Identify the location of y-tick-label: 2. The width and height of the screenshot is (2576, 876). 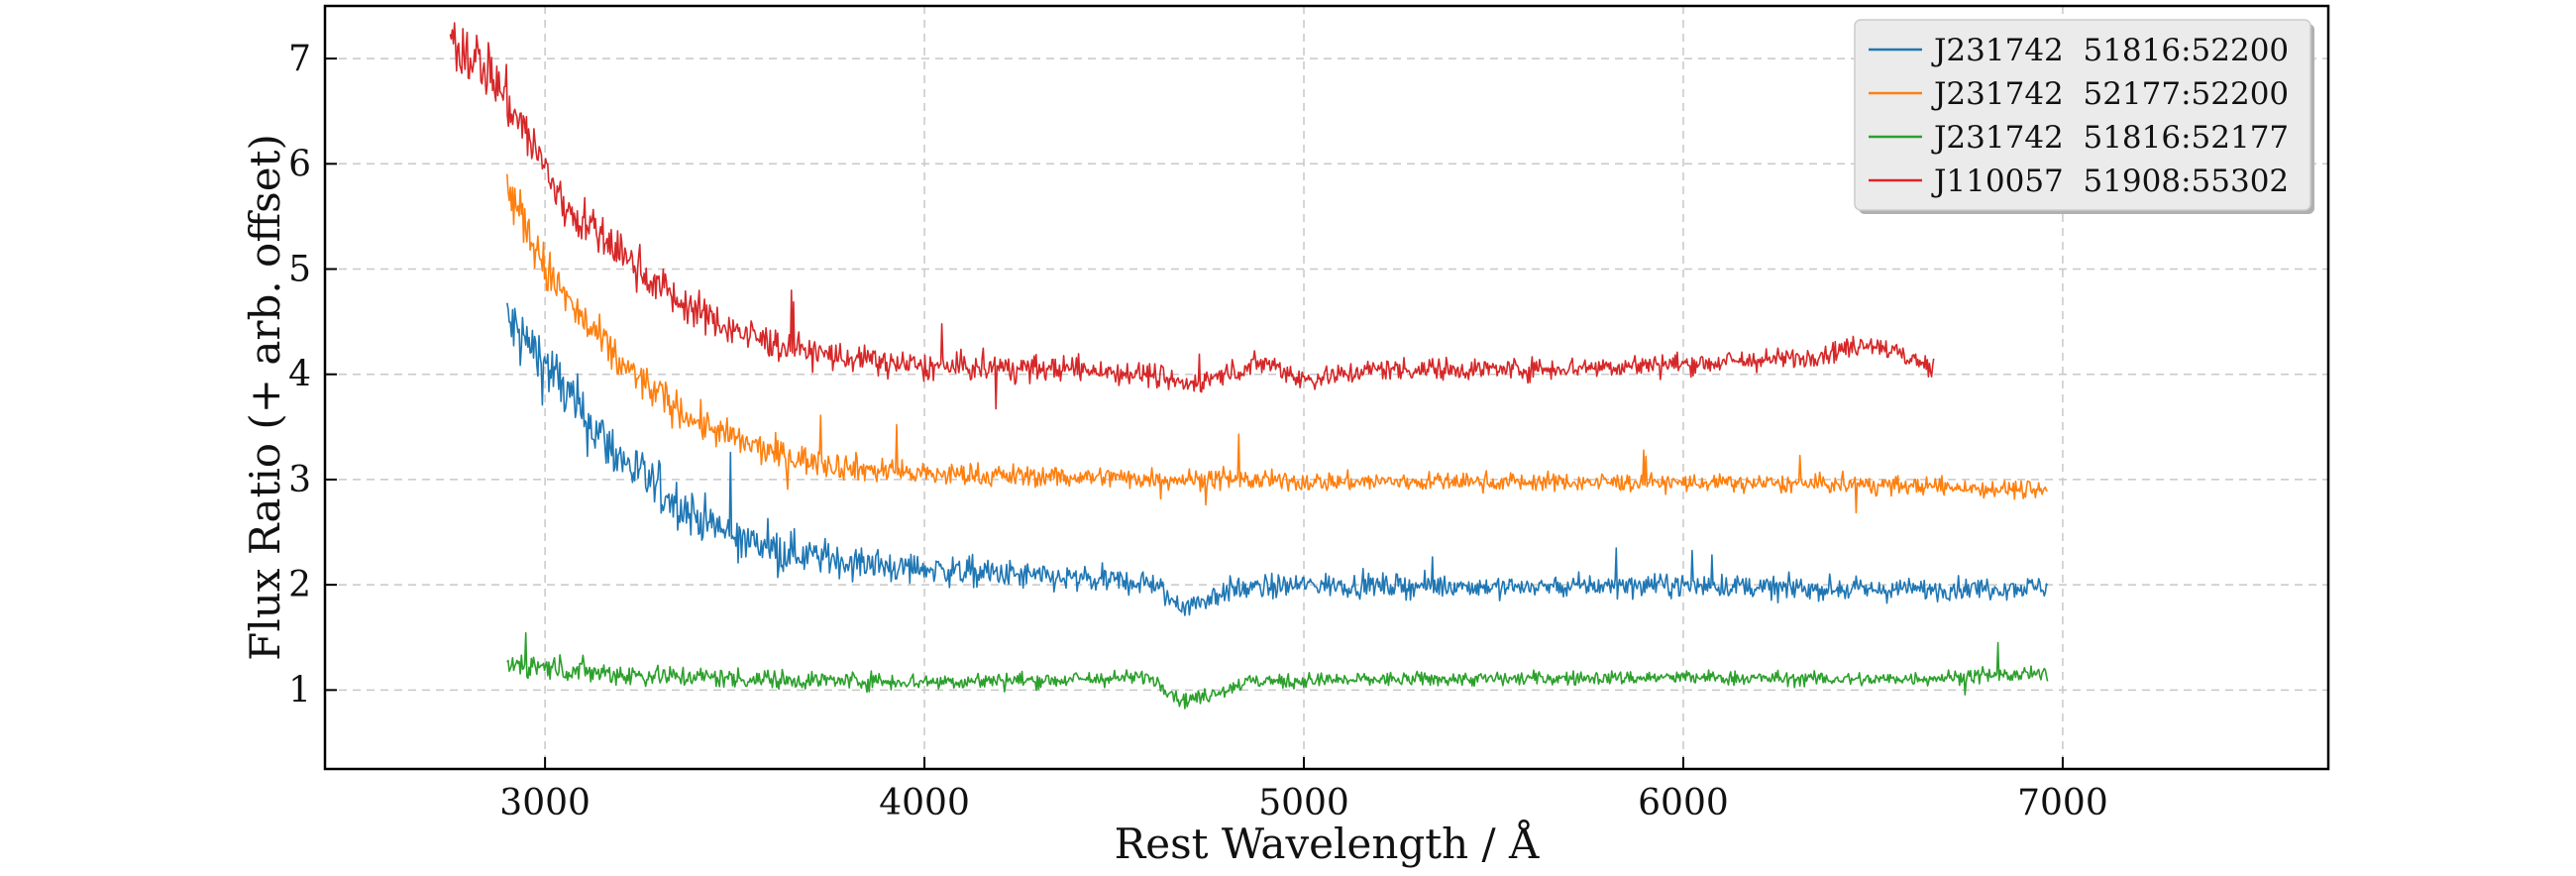
(299, 585).